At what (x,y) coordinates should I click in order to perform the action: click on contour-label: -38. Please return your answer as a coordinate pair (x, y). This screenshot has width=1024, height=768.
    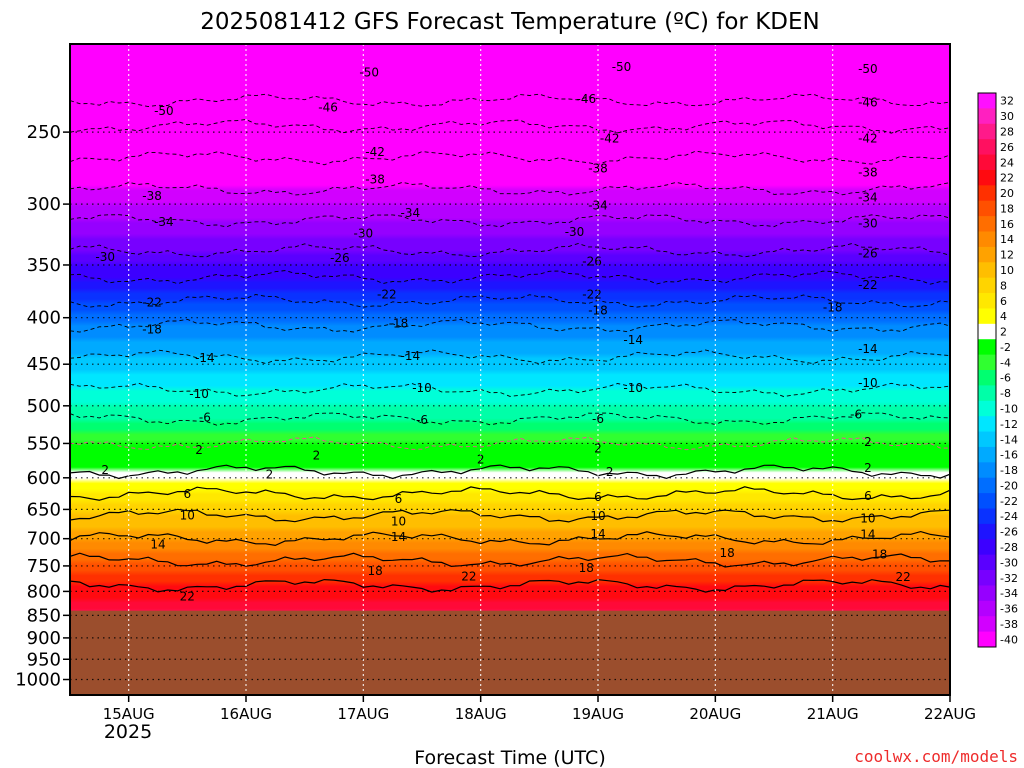
    Looking at the image, I should click on (152, 196).